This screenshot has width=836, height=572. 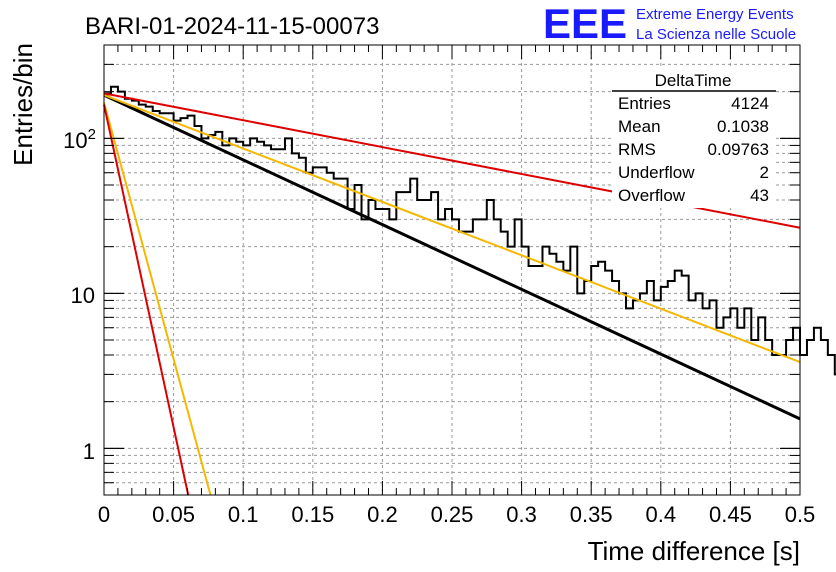 I want to click on x-tick-label: 0.15, so click(x=312, y=514).